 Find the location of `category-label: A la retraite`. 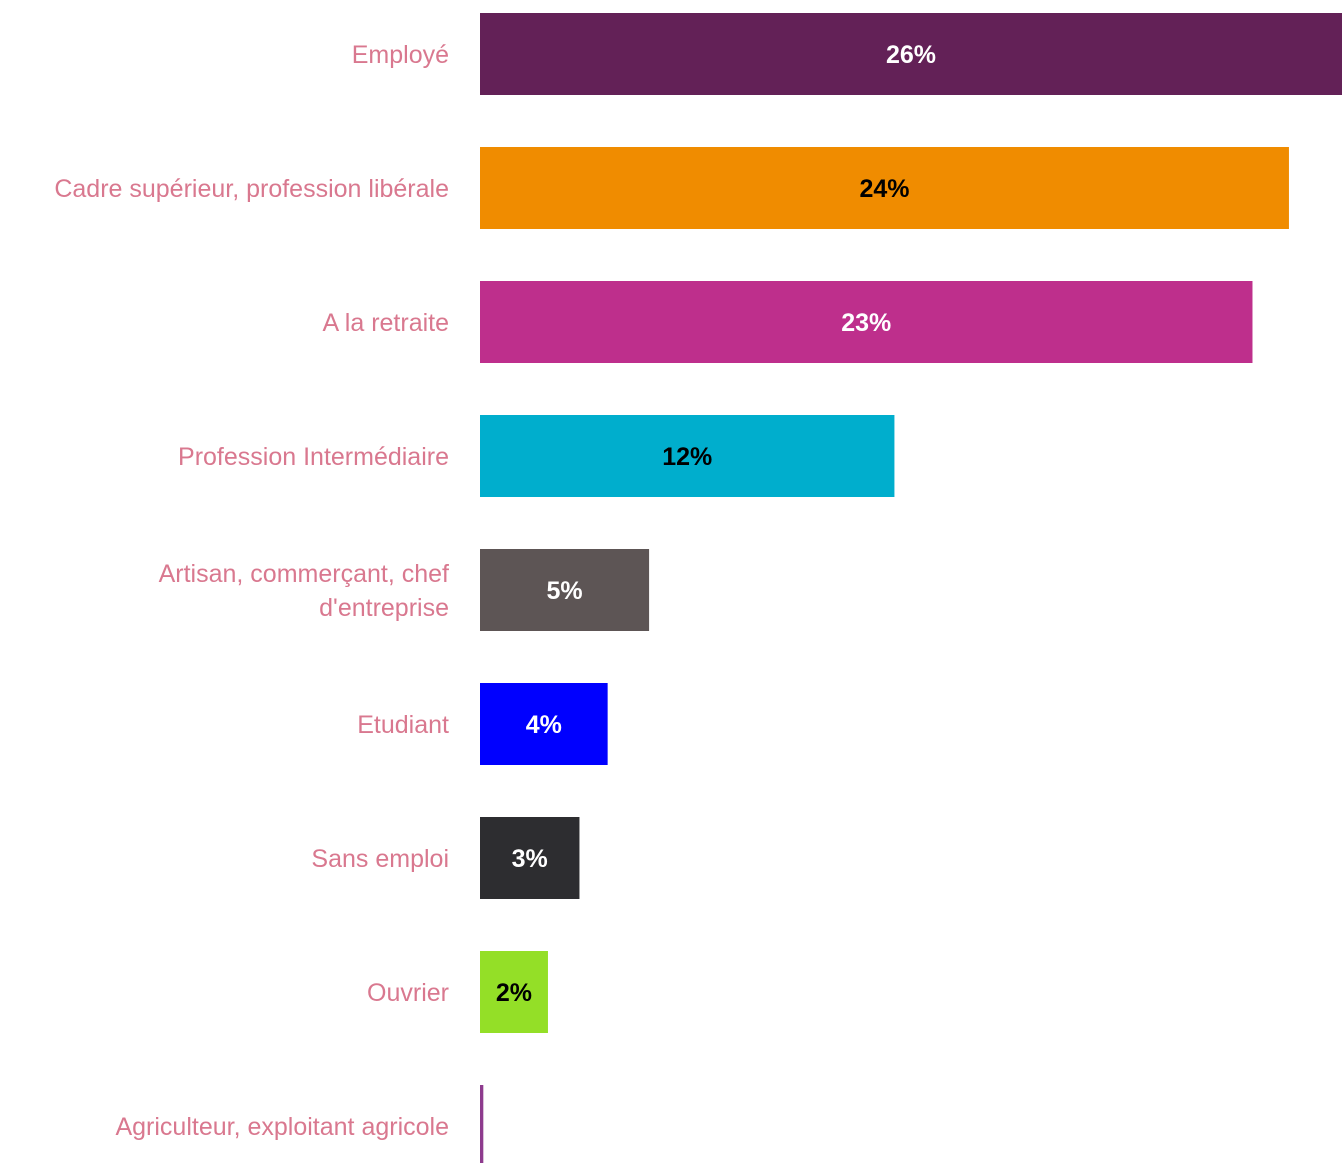

category-label: A la retraite is located at coordinates (386, 323).